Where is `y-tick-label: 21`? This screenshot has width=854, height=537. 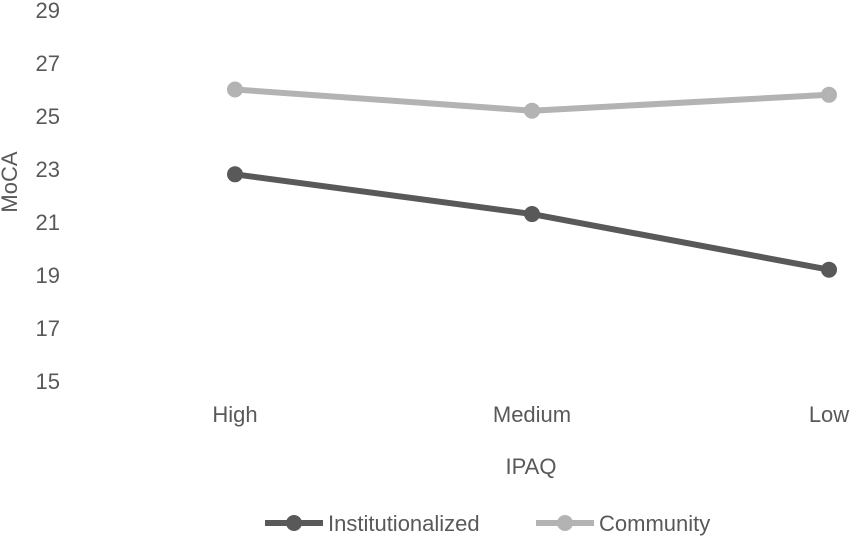
y-tick-label: 21 is located at coordinates (48, 222).